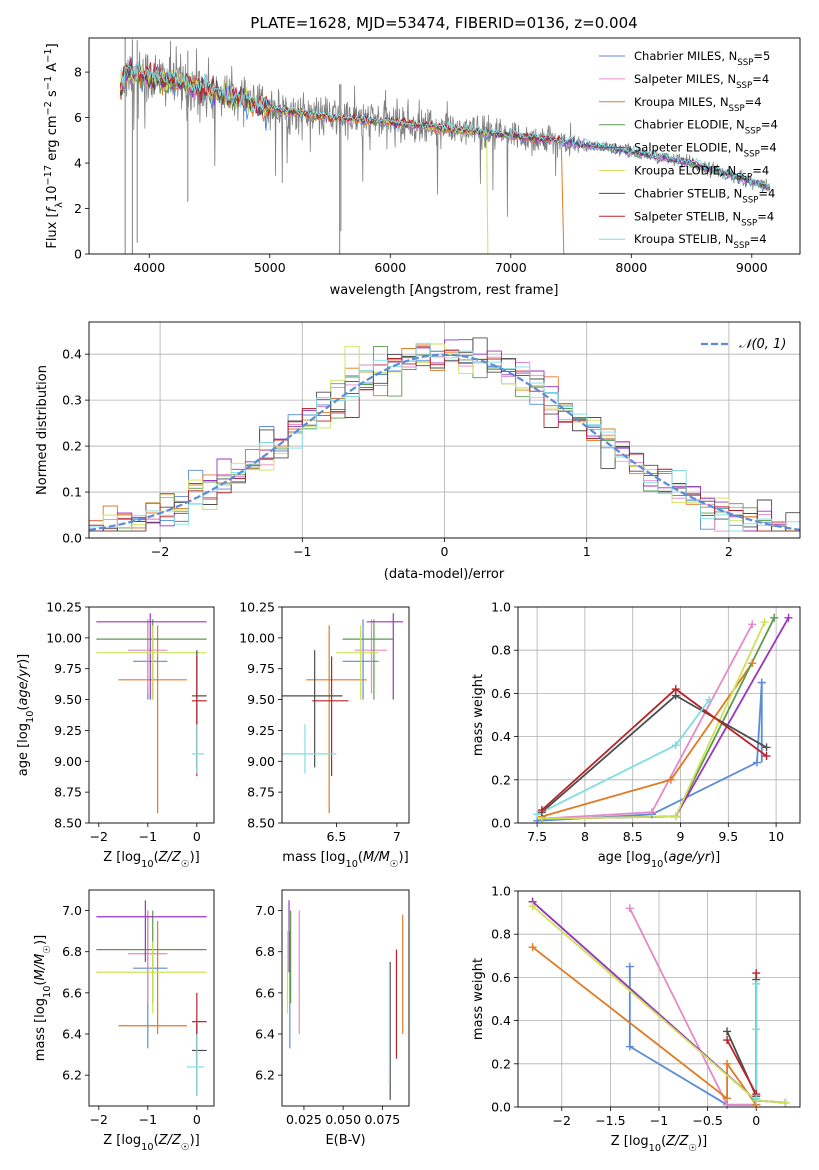  I want to click on residual-histogram-kroupa-elodie, so click(444, 437).